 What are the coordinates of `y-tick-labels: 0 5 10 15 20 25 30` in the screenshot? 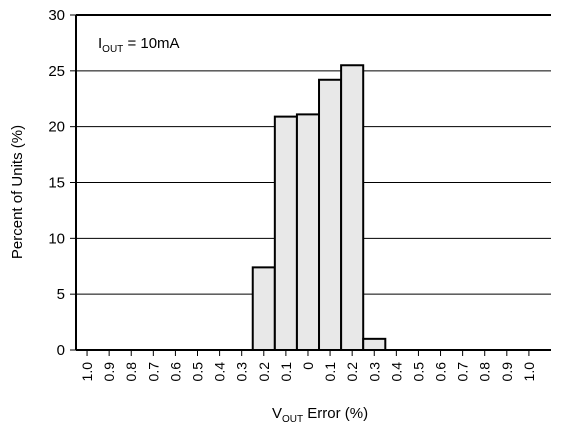 It's located at (56, 183).